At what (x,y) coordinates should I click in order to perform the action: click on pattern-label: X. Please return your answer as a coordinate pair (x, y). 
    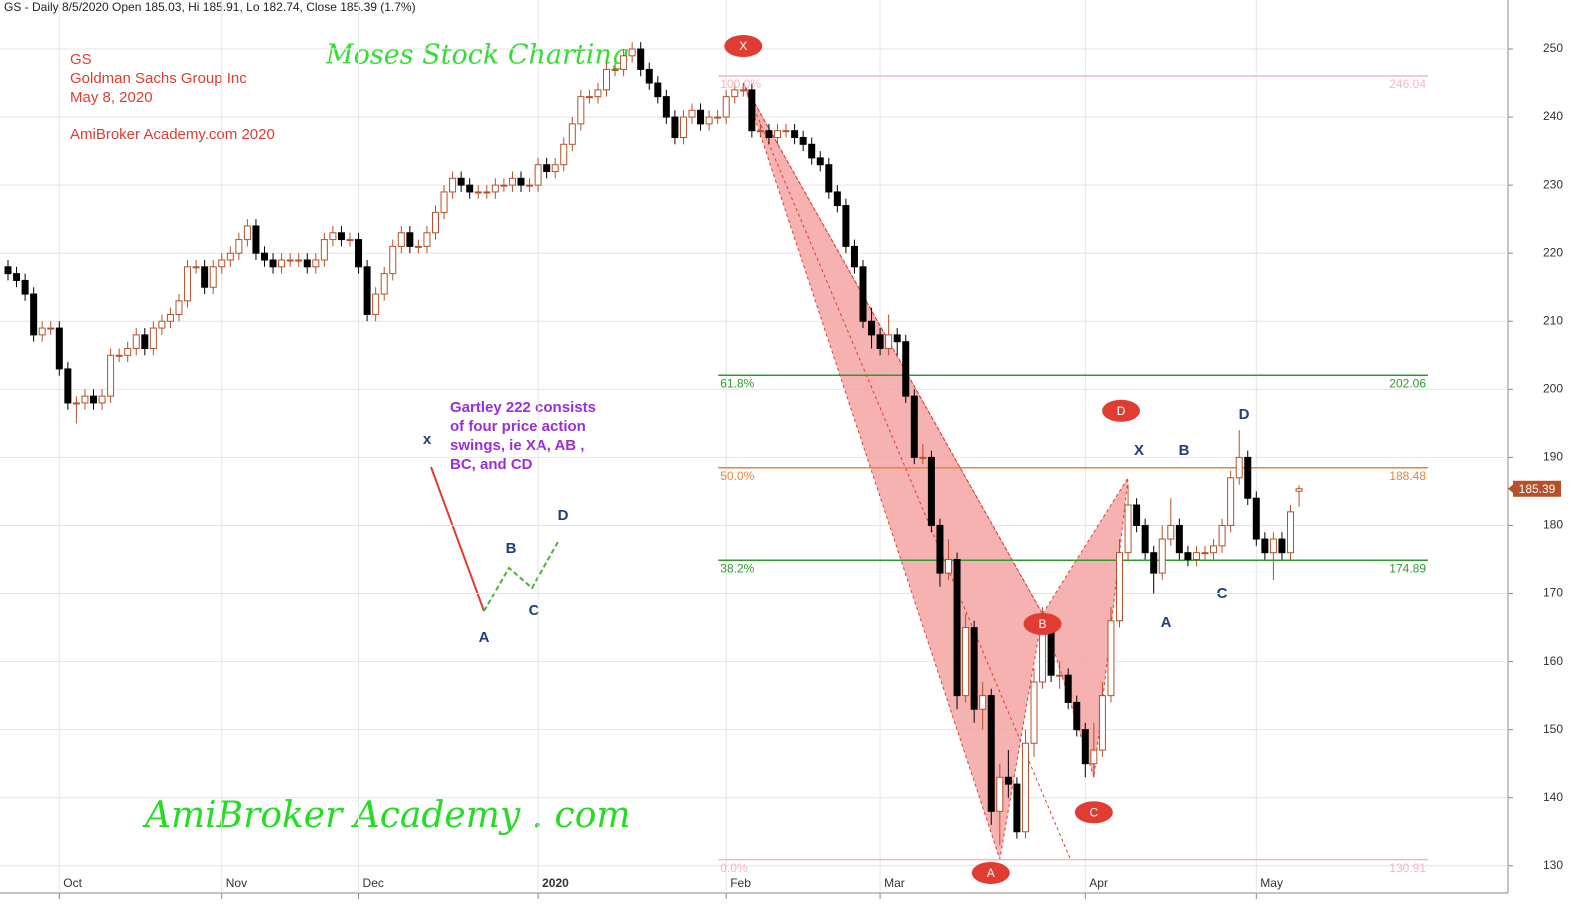
    Looking at the image, I should click on (1139, 450).